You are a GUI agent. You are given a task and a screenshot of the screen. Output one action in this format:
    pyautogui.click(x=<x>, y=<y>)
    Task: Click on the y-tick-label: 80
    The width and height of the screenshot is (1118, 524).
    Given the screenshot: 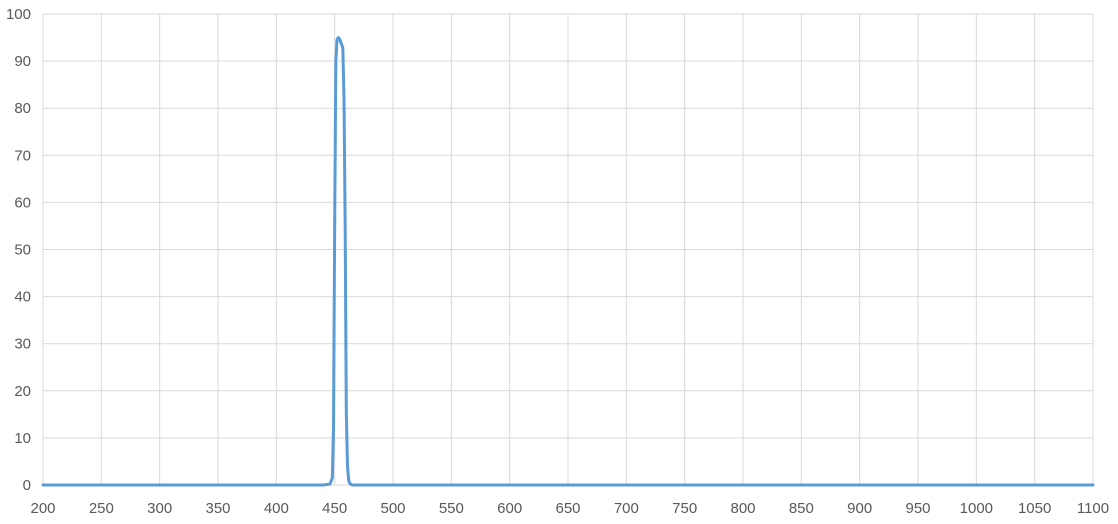 What is the action you would take?
    pyautogui.click(x=22, y=108)
    